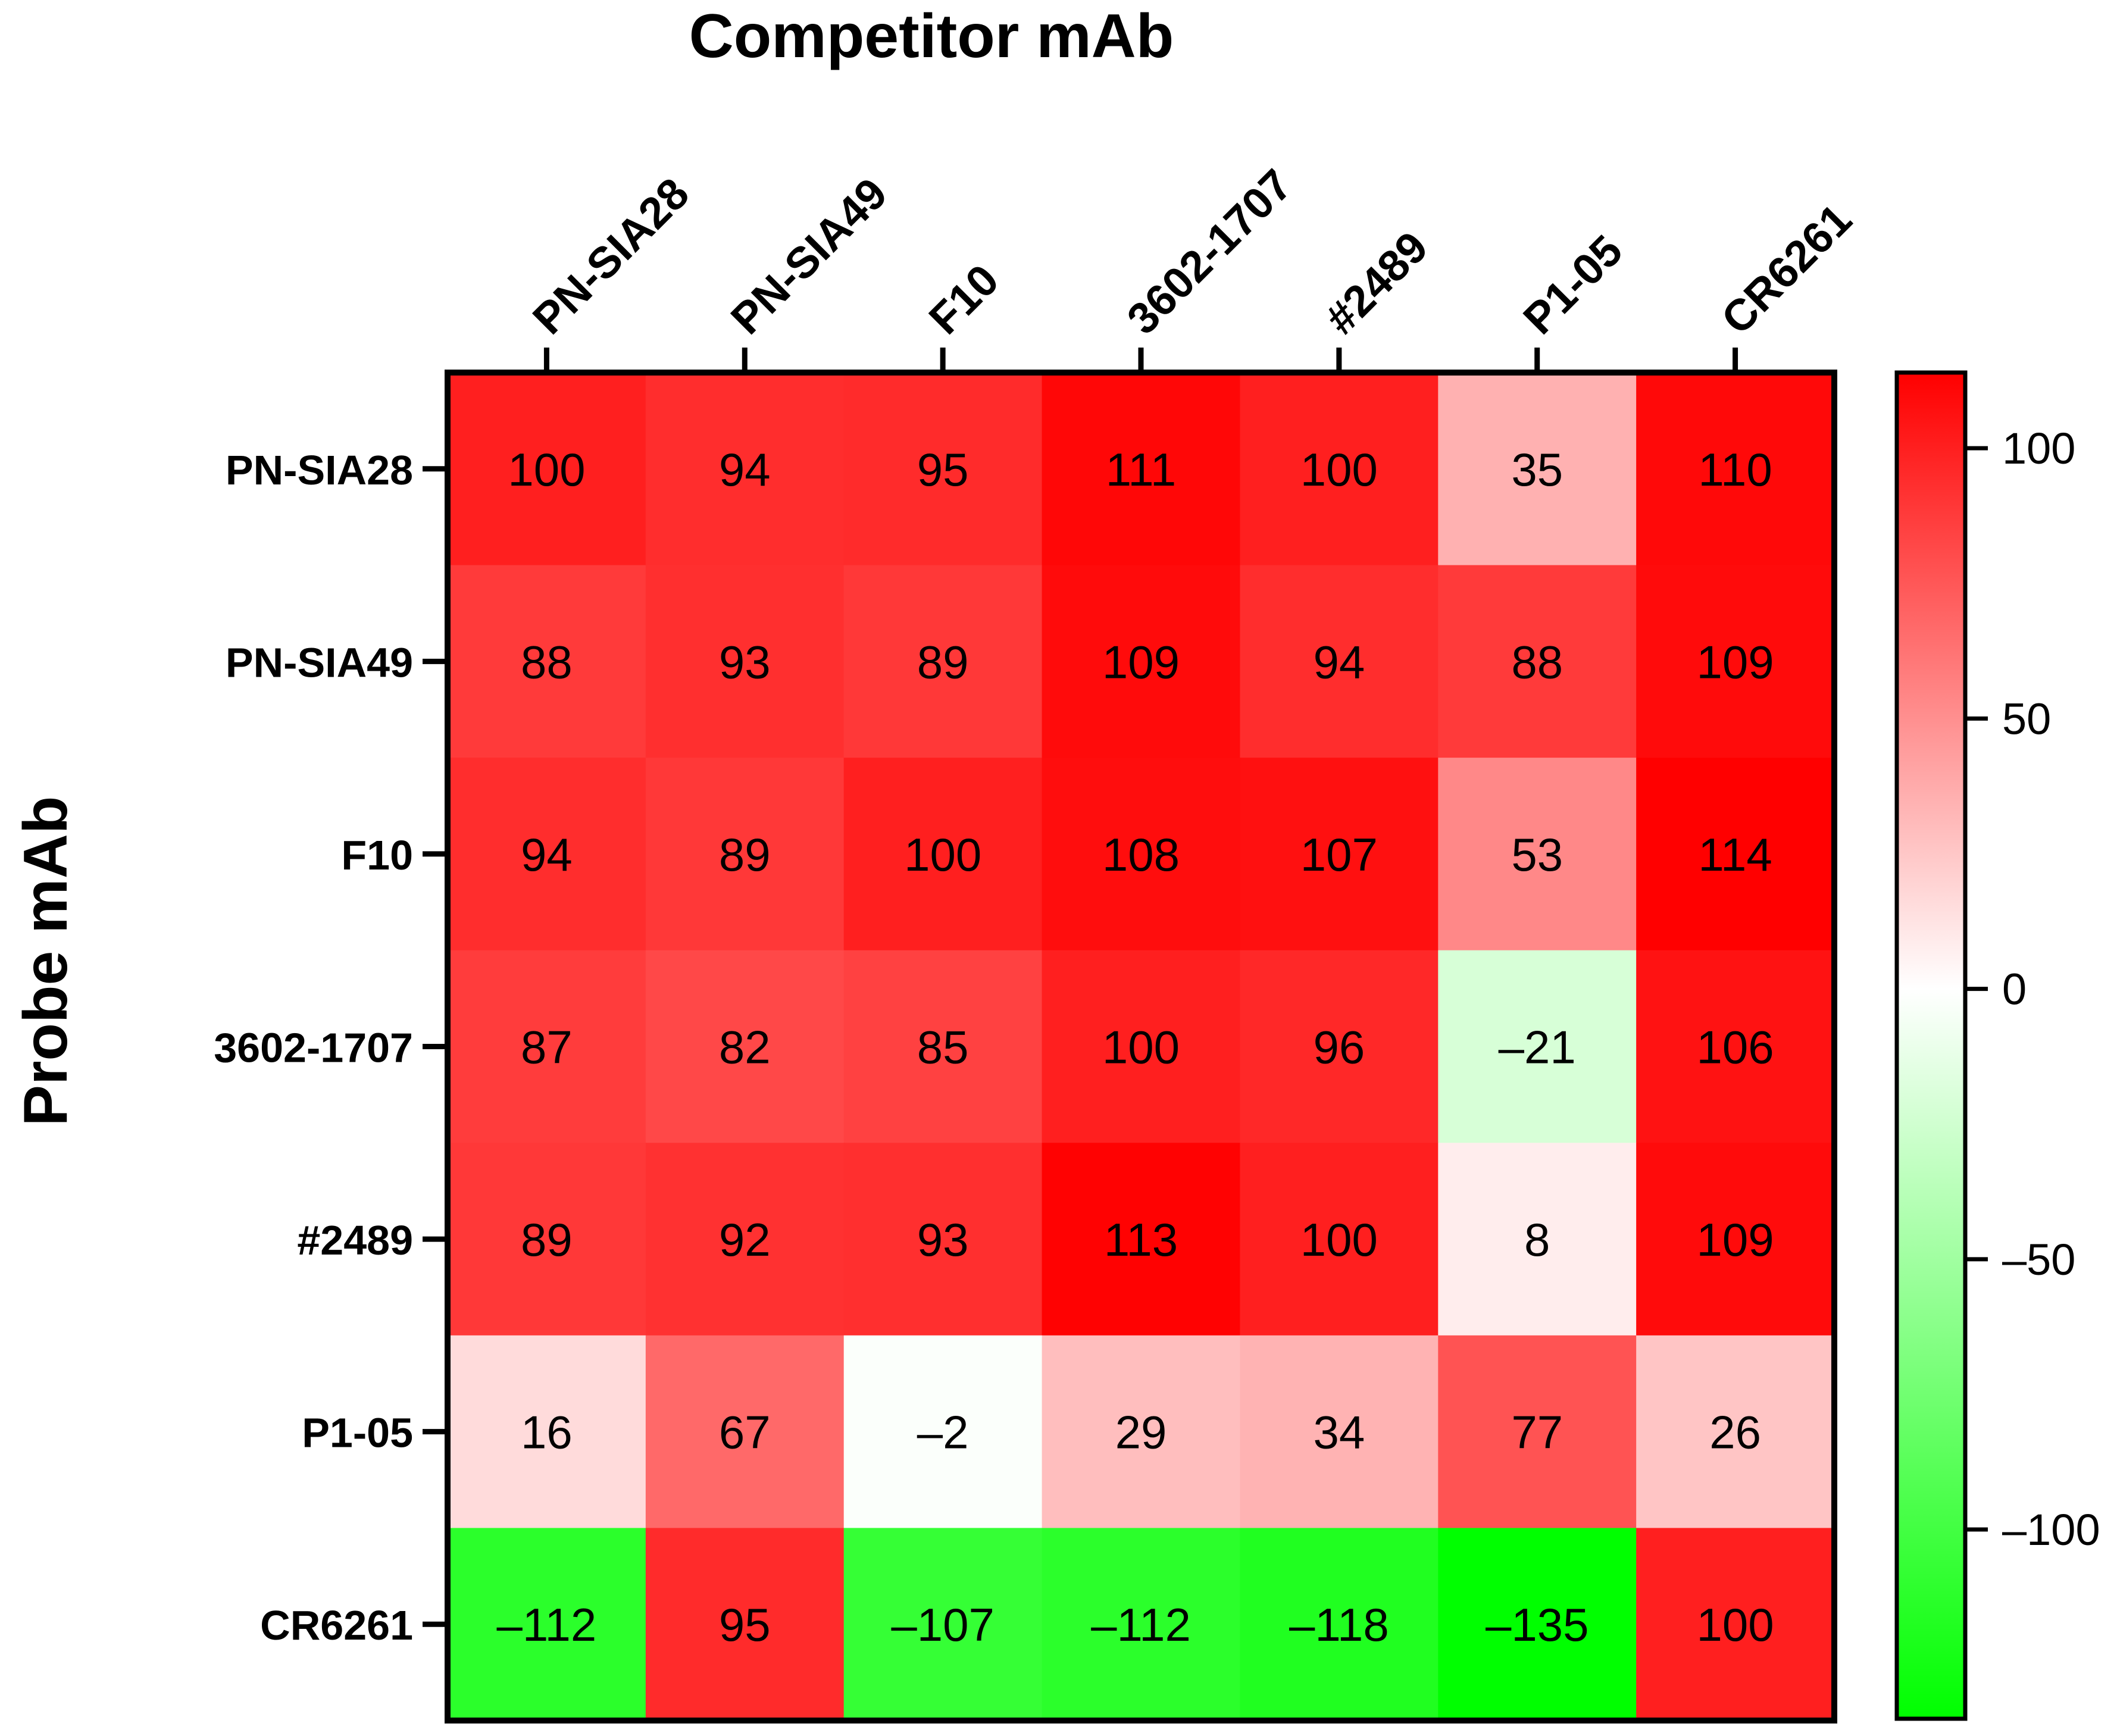 The width and height of the screenshot is (2117, 1736). What do you see at coordinates (320, 470) in the screenshot?
I see `y-tick-label: PN-SIA28` at bounding box center [320, 470].